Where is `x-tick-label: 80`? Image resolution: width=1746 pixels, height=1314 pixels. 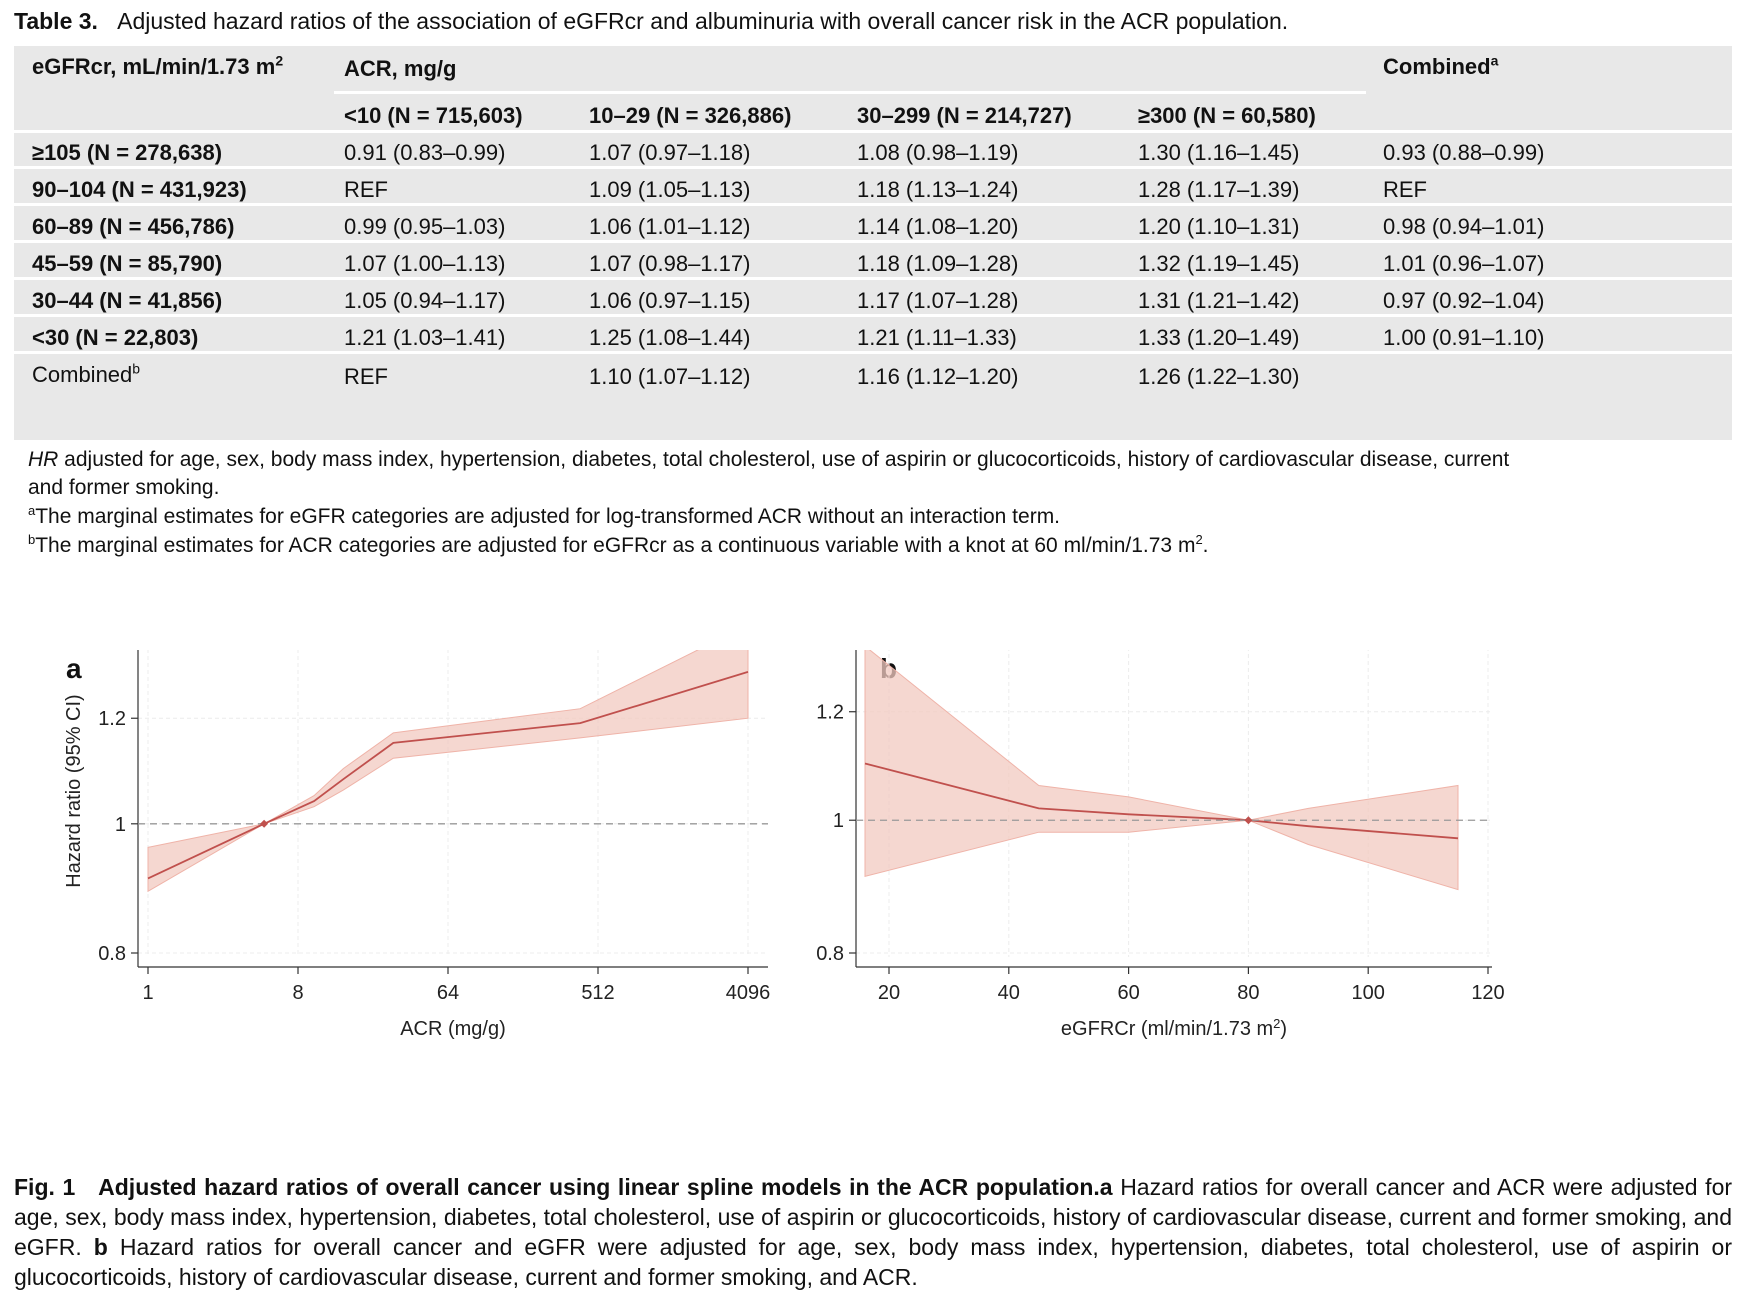 x-tick-label: 80 is located at coordinates (1248, 993).